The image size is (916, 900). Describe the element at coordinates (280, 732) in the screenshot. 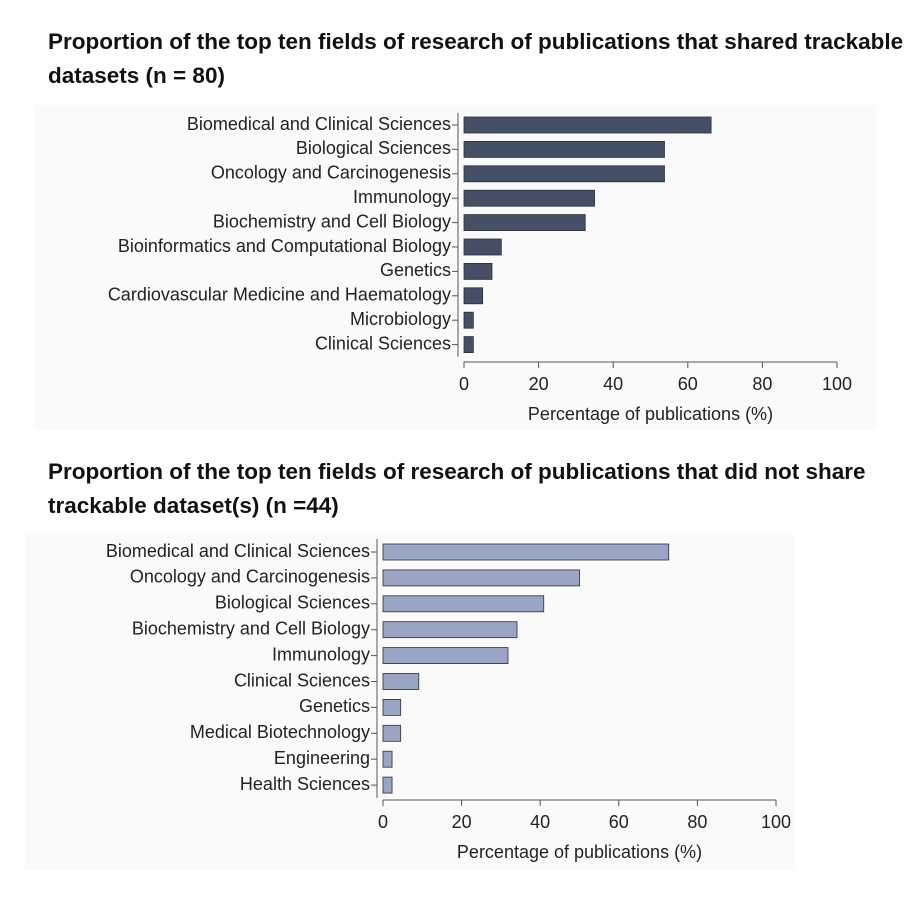

I see `y-tick-label: Medical Biotechnology` at that location.